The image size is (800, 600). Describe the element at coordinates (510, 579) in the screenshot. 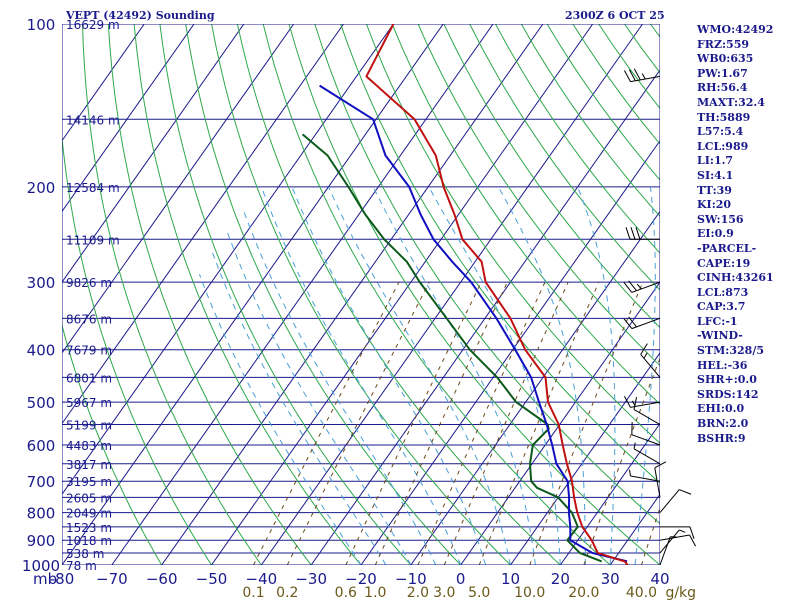

I see `temperature-label: 10` at that location.